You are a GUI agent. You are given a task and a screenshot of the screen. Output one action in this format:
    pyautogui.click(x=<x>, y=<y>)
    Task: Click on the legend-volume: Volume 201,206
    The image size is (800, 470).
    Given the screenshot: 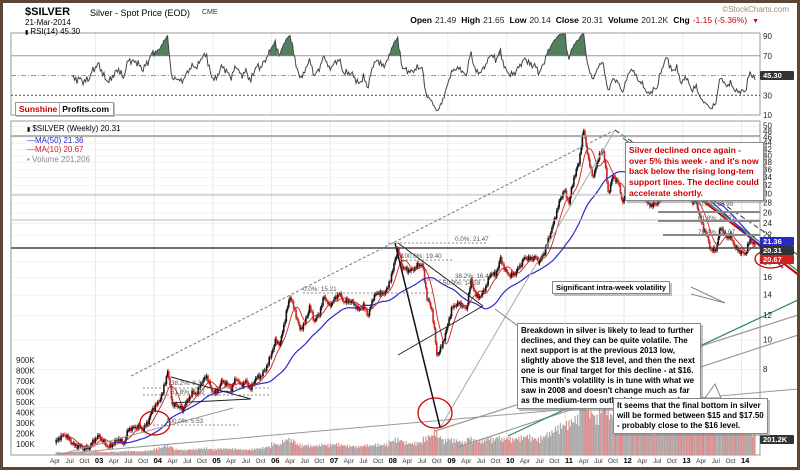 What is the action you would take?
    pyautogui.click(x=61, y=159)
    